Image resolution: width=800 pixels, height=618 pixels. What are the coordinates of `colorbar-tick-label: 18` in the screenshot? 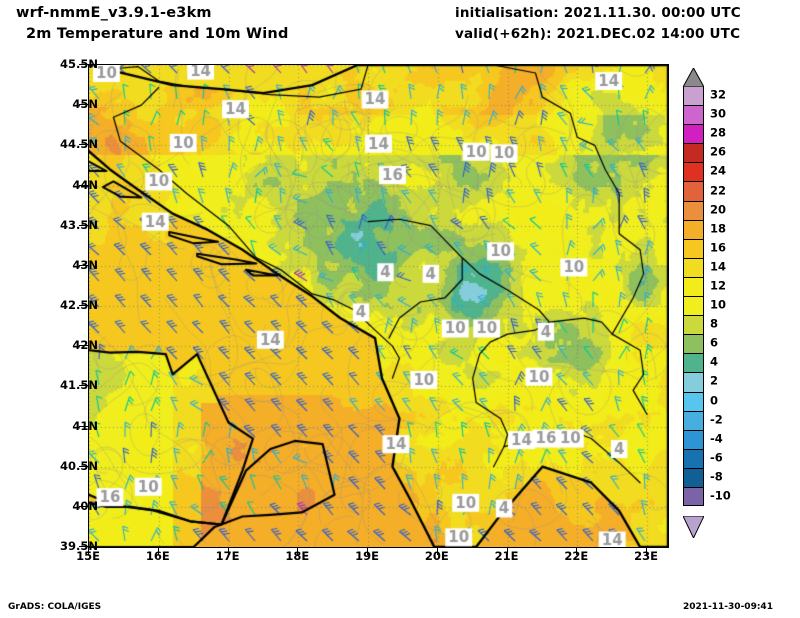 It's located at (718, 228).